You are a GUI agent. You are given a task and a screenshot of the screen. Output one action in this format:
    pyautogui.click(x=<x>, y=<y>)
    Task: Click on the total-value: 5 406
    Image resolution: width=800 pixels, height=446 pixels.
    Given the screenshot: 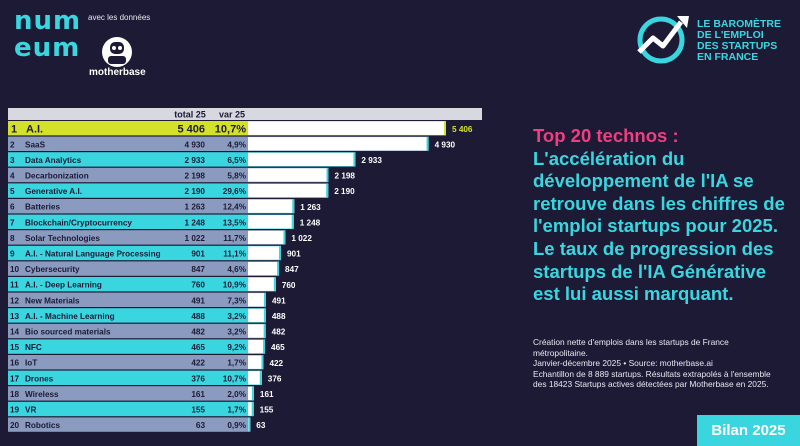 What is the action you would take?
    pyautogui.click(x=191, y=130)
    